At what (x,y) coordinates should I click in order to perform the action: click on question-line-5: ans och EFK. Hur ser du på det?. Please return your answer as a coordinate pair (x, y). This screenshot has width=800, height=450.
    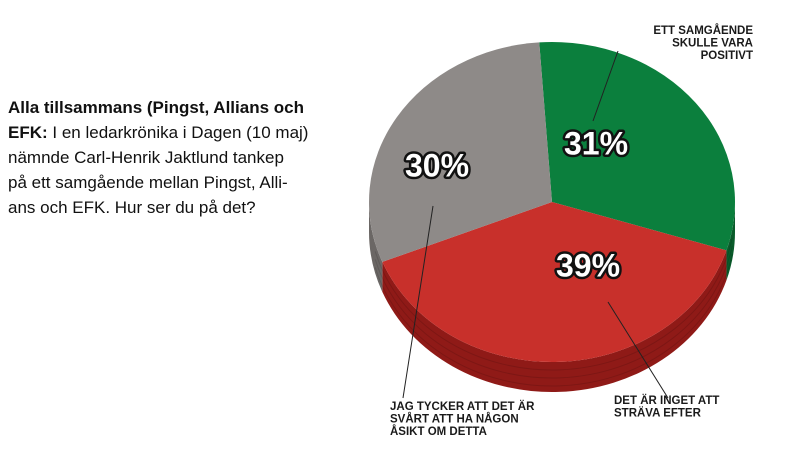
    Looking at the image, I should click on (132, 207).